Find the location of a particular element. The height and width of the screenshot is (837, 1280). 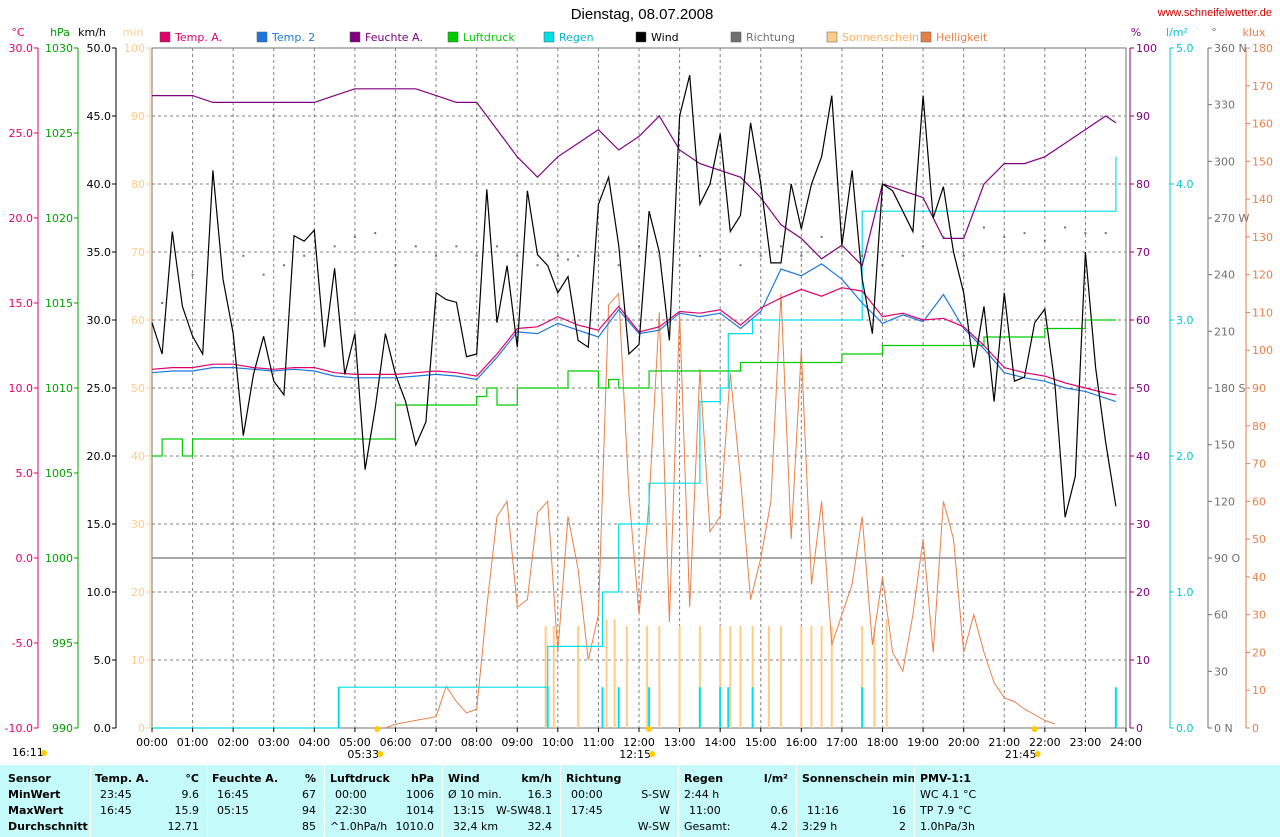

time-tick-label: 07:00 is located at coordinates (436, 742).